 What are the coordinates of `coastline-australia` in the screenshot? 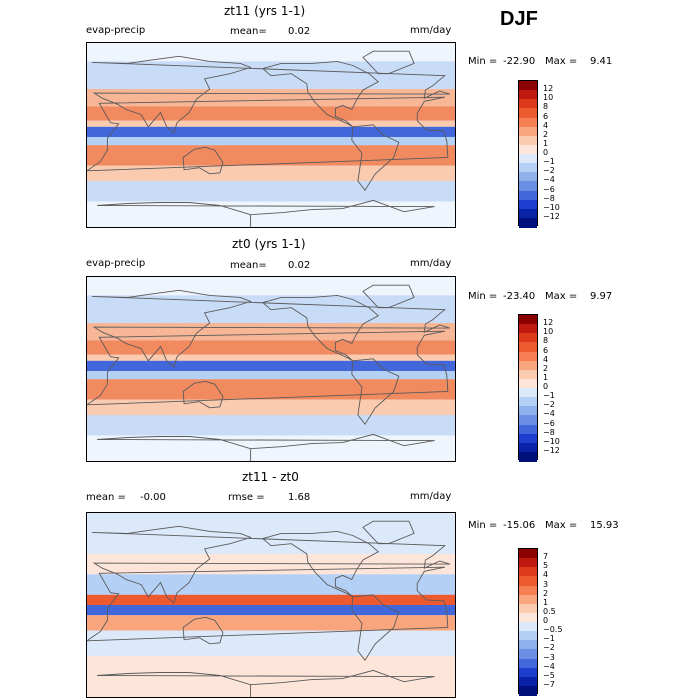 It's located at (203, 160).